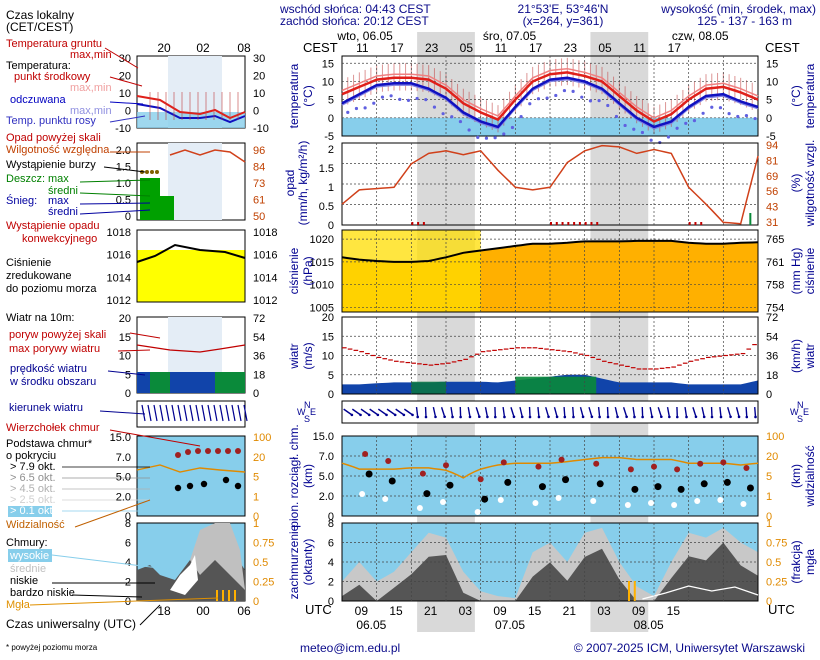 This screenshot has width=820, height=660. Describe the element at coordinates (294, 561) in the screenshot. I see `cover-label: zachmurzenie` at that location.